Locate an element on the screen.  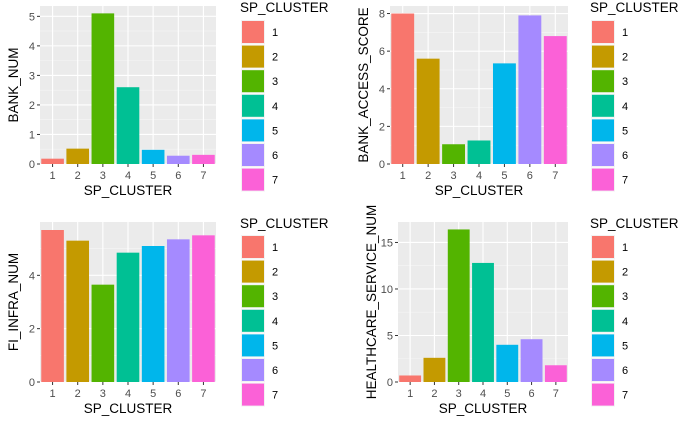
y-tick-label: 6 is located at coordinates (382, 52).